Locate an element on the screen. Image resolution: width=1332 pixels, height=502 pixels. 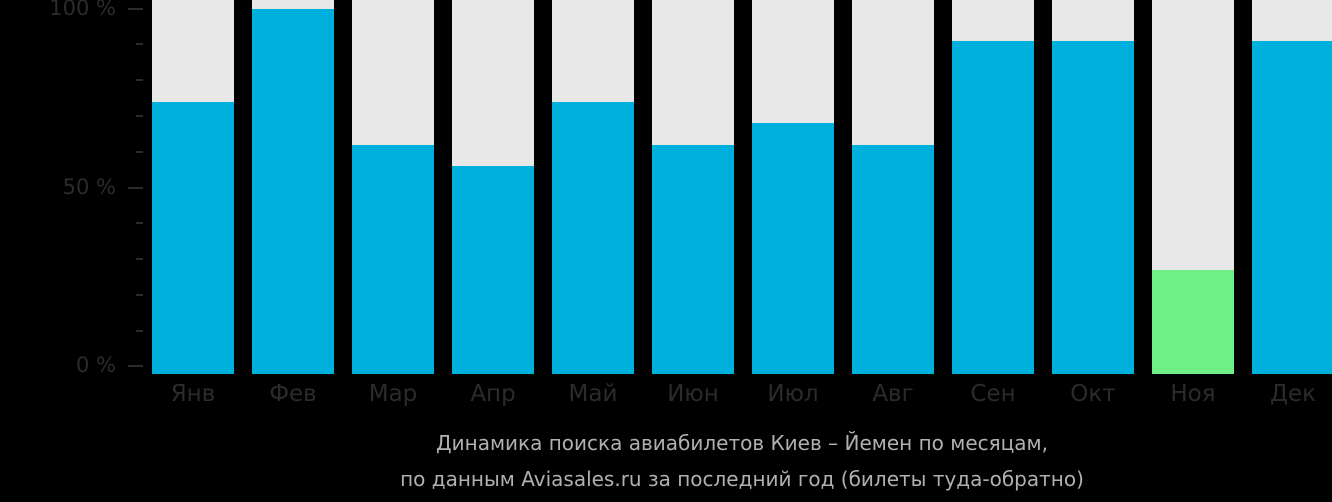
x-axis-label: Мар is located at coordinates (393, 394).